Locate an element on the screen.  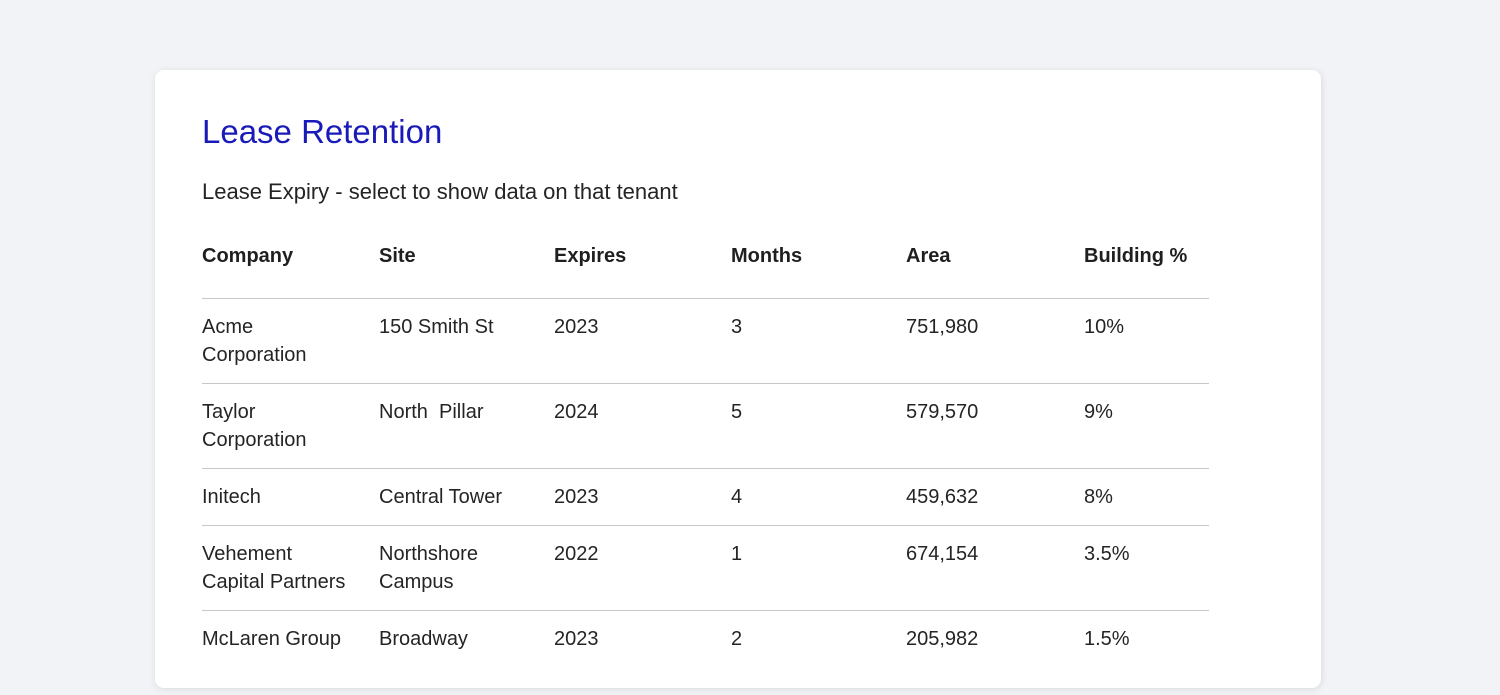
cell-building-pct: 3.5% is located at coordinates (1146, 568).